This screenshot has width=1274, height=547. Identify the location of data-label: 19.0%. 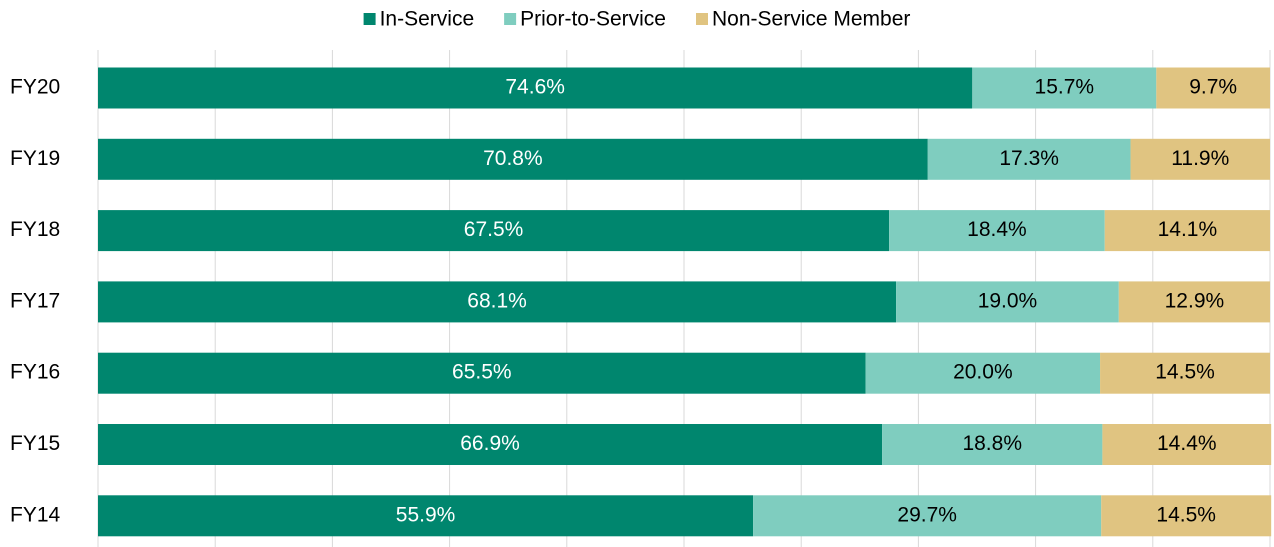
(1008, 300).